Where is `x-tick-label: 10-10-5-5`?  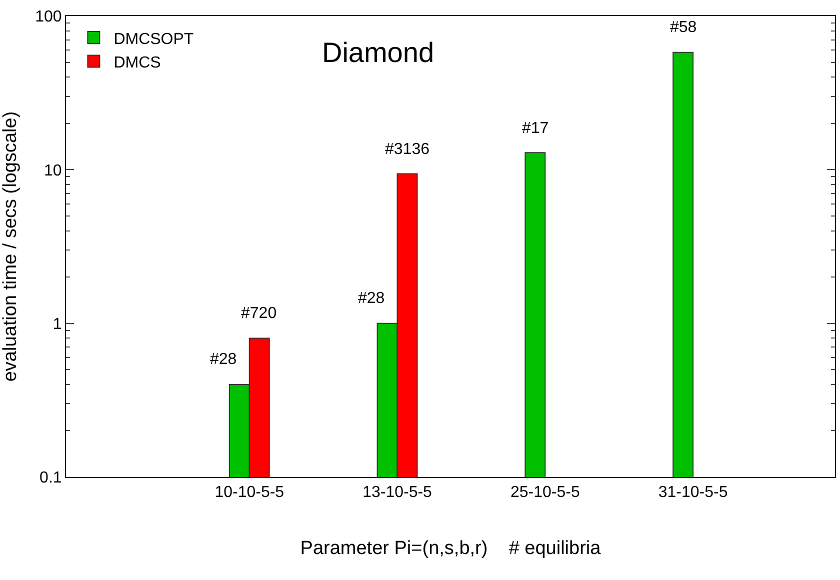
x-tick-label: 10-10-5-5 is located at coordinates (249, 493).